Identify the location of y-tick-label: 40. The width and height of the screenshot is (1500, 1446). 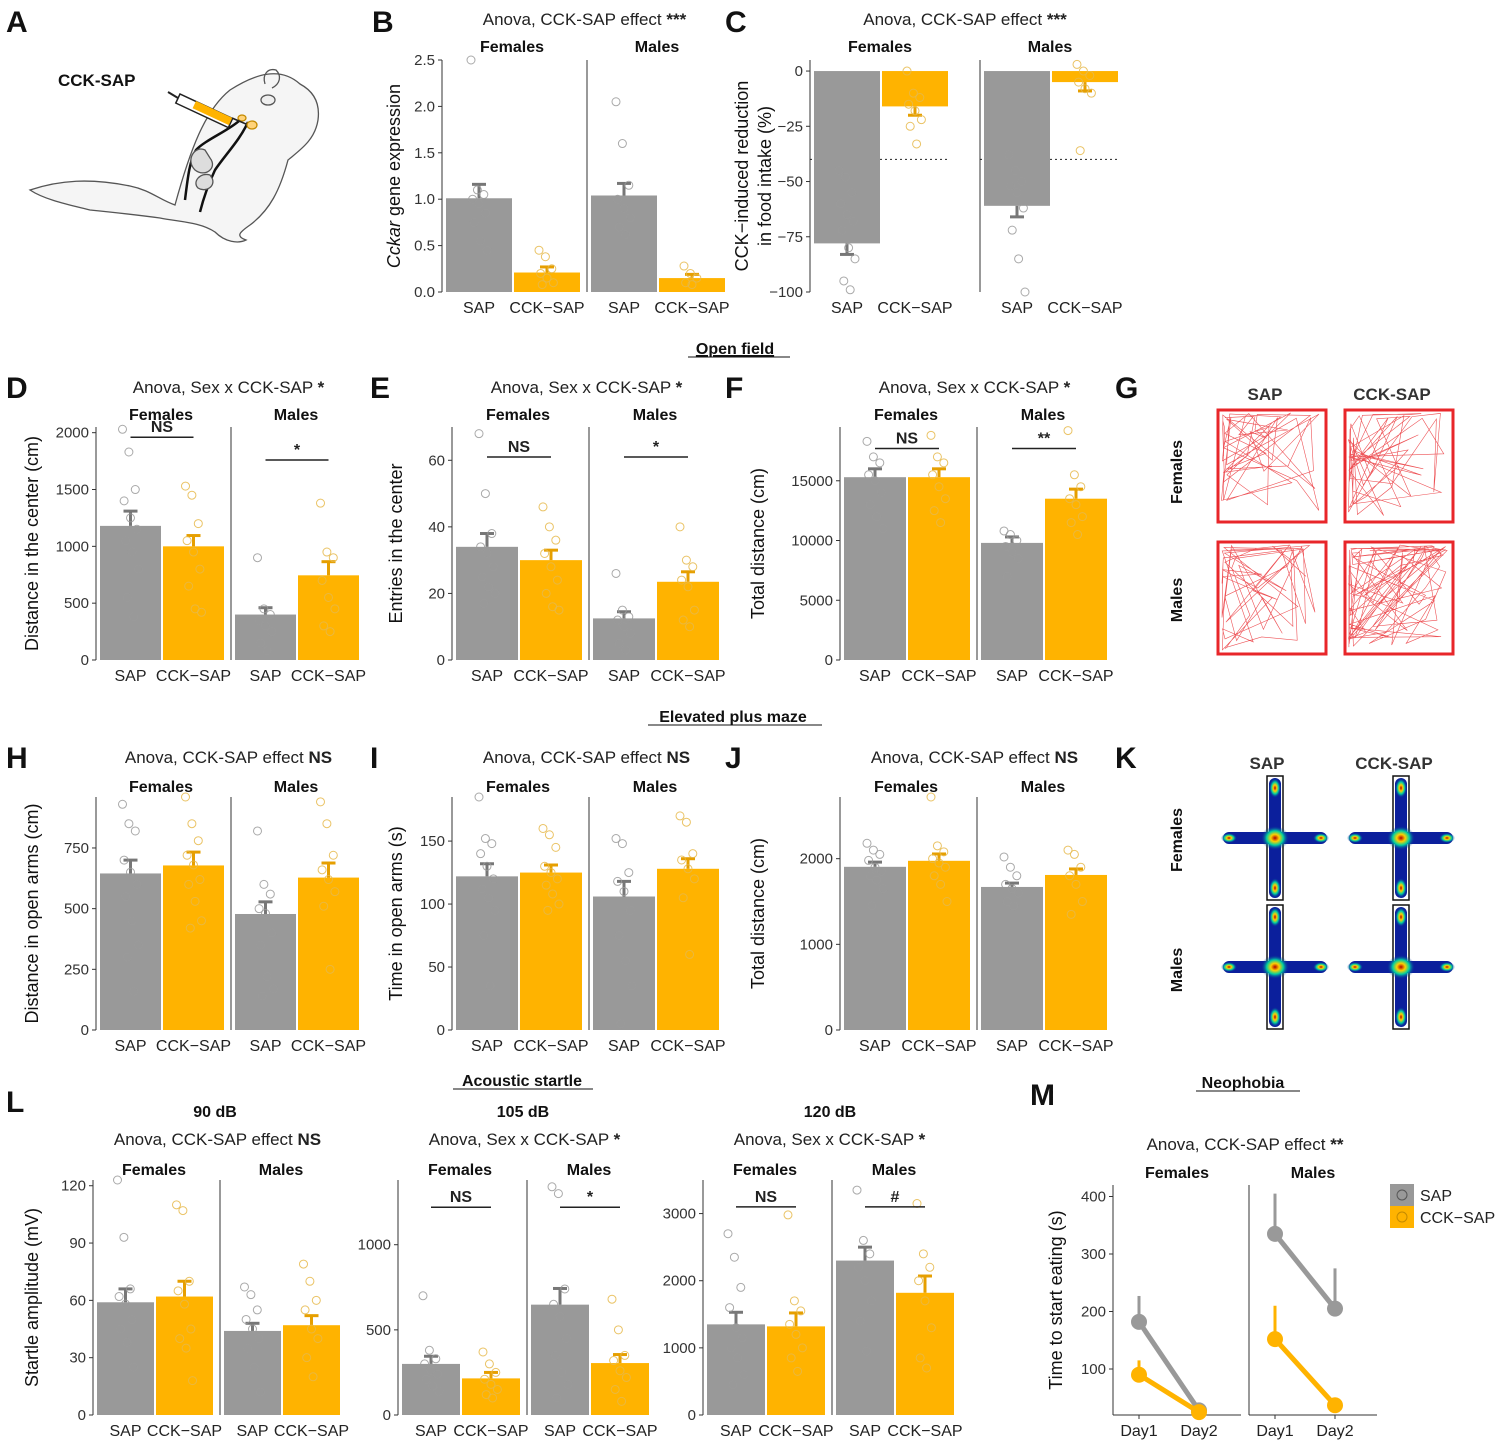
(436, 527).